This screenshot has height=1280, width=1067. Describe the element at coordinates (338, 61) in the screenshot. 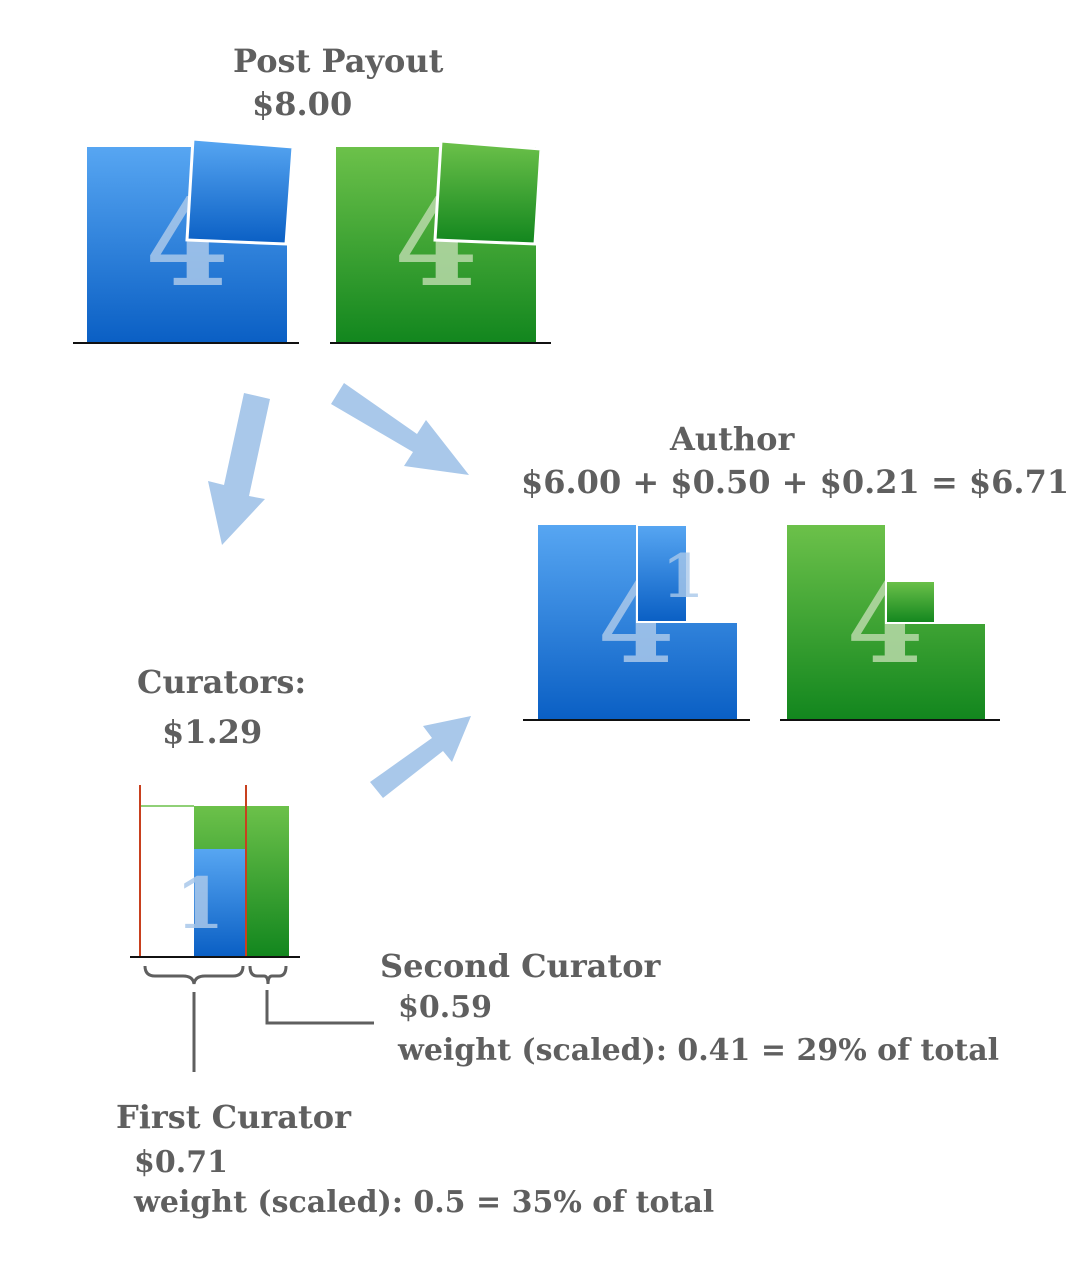

I see `post-payout-title: Post Payout` at that location.